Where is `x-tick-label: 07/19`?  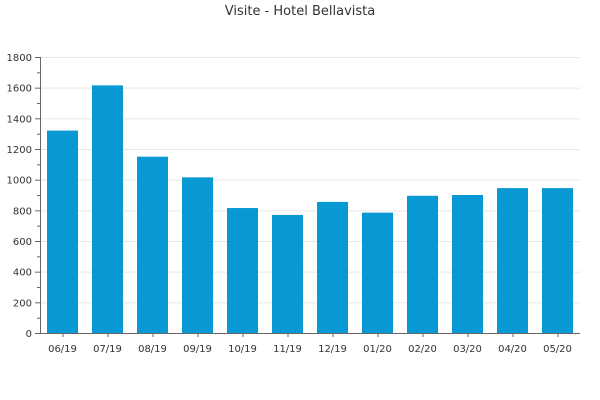 x-tick-label: 07/19 is located at coordinates (107, 349).